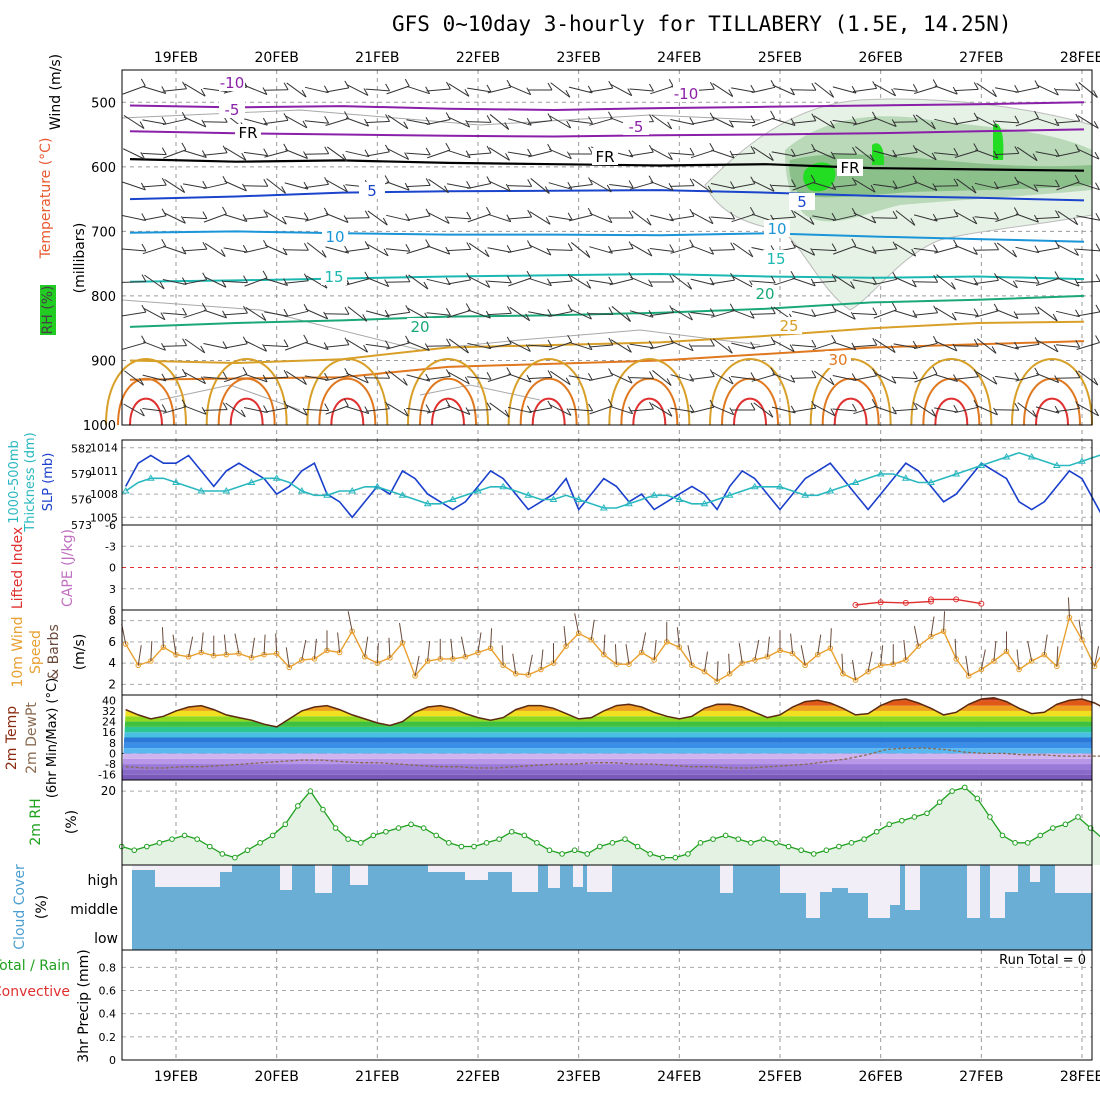 Image resolution: width=1100 pixels, height=1100 pixels. What do you see at coordinates (176, 58) in the screenshot?
I see `date-label-top: 19FEB` at bounding box center [176, 58].